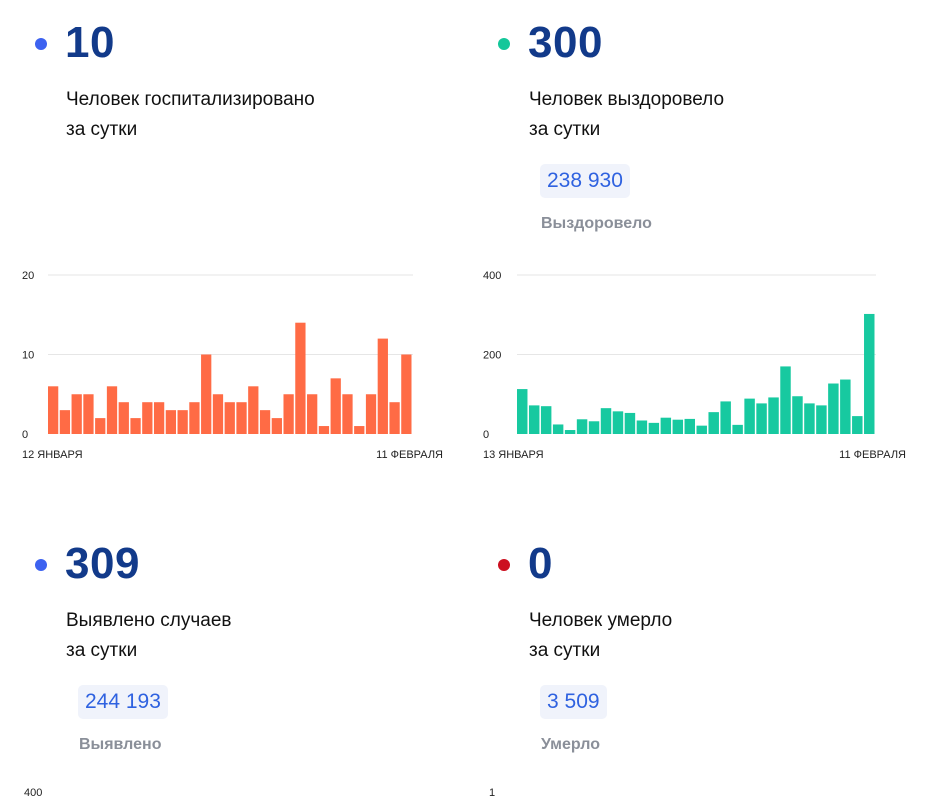 The width and height of the screenshot is (944, 799). What do you see at coordinates (123, 702) in the screenshot?
I see `detected-total-badge: 244 193` at bounding box center [123, 702].